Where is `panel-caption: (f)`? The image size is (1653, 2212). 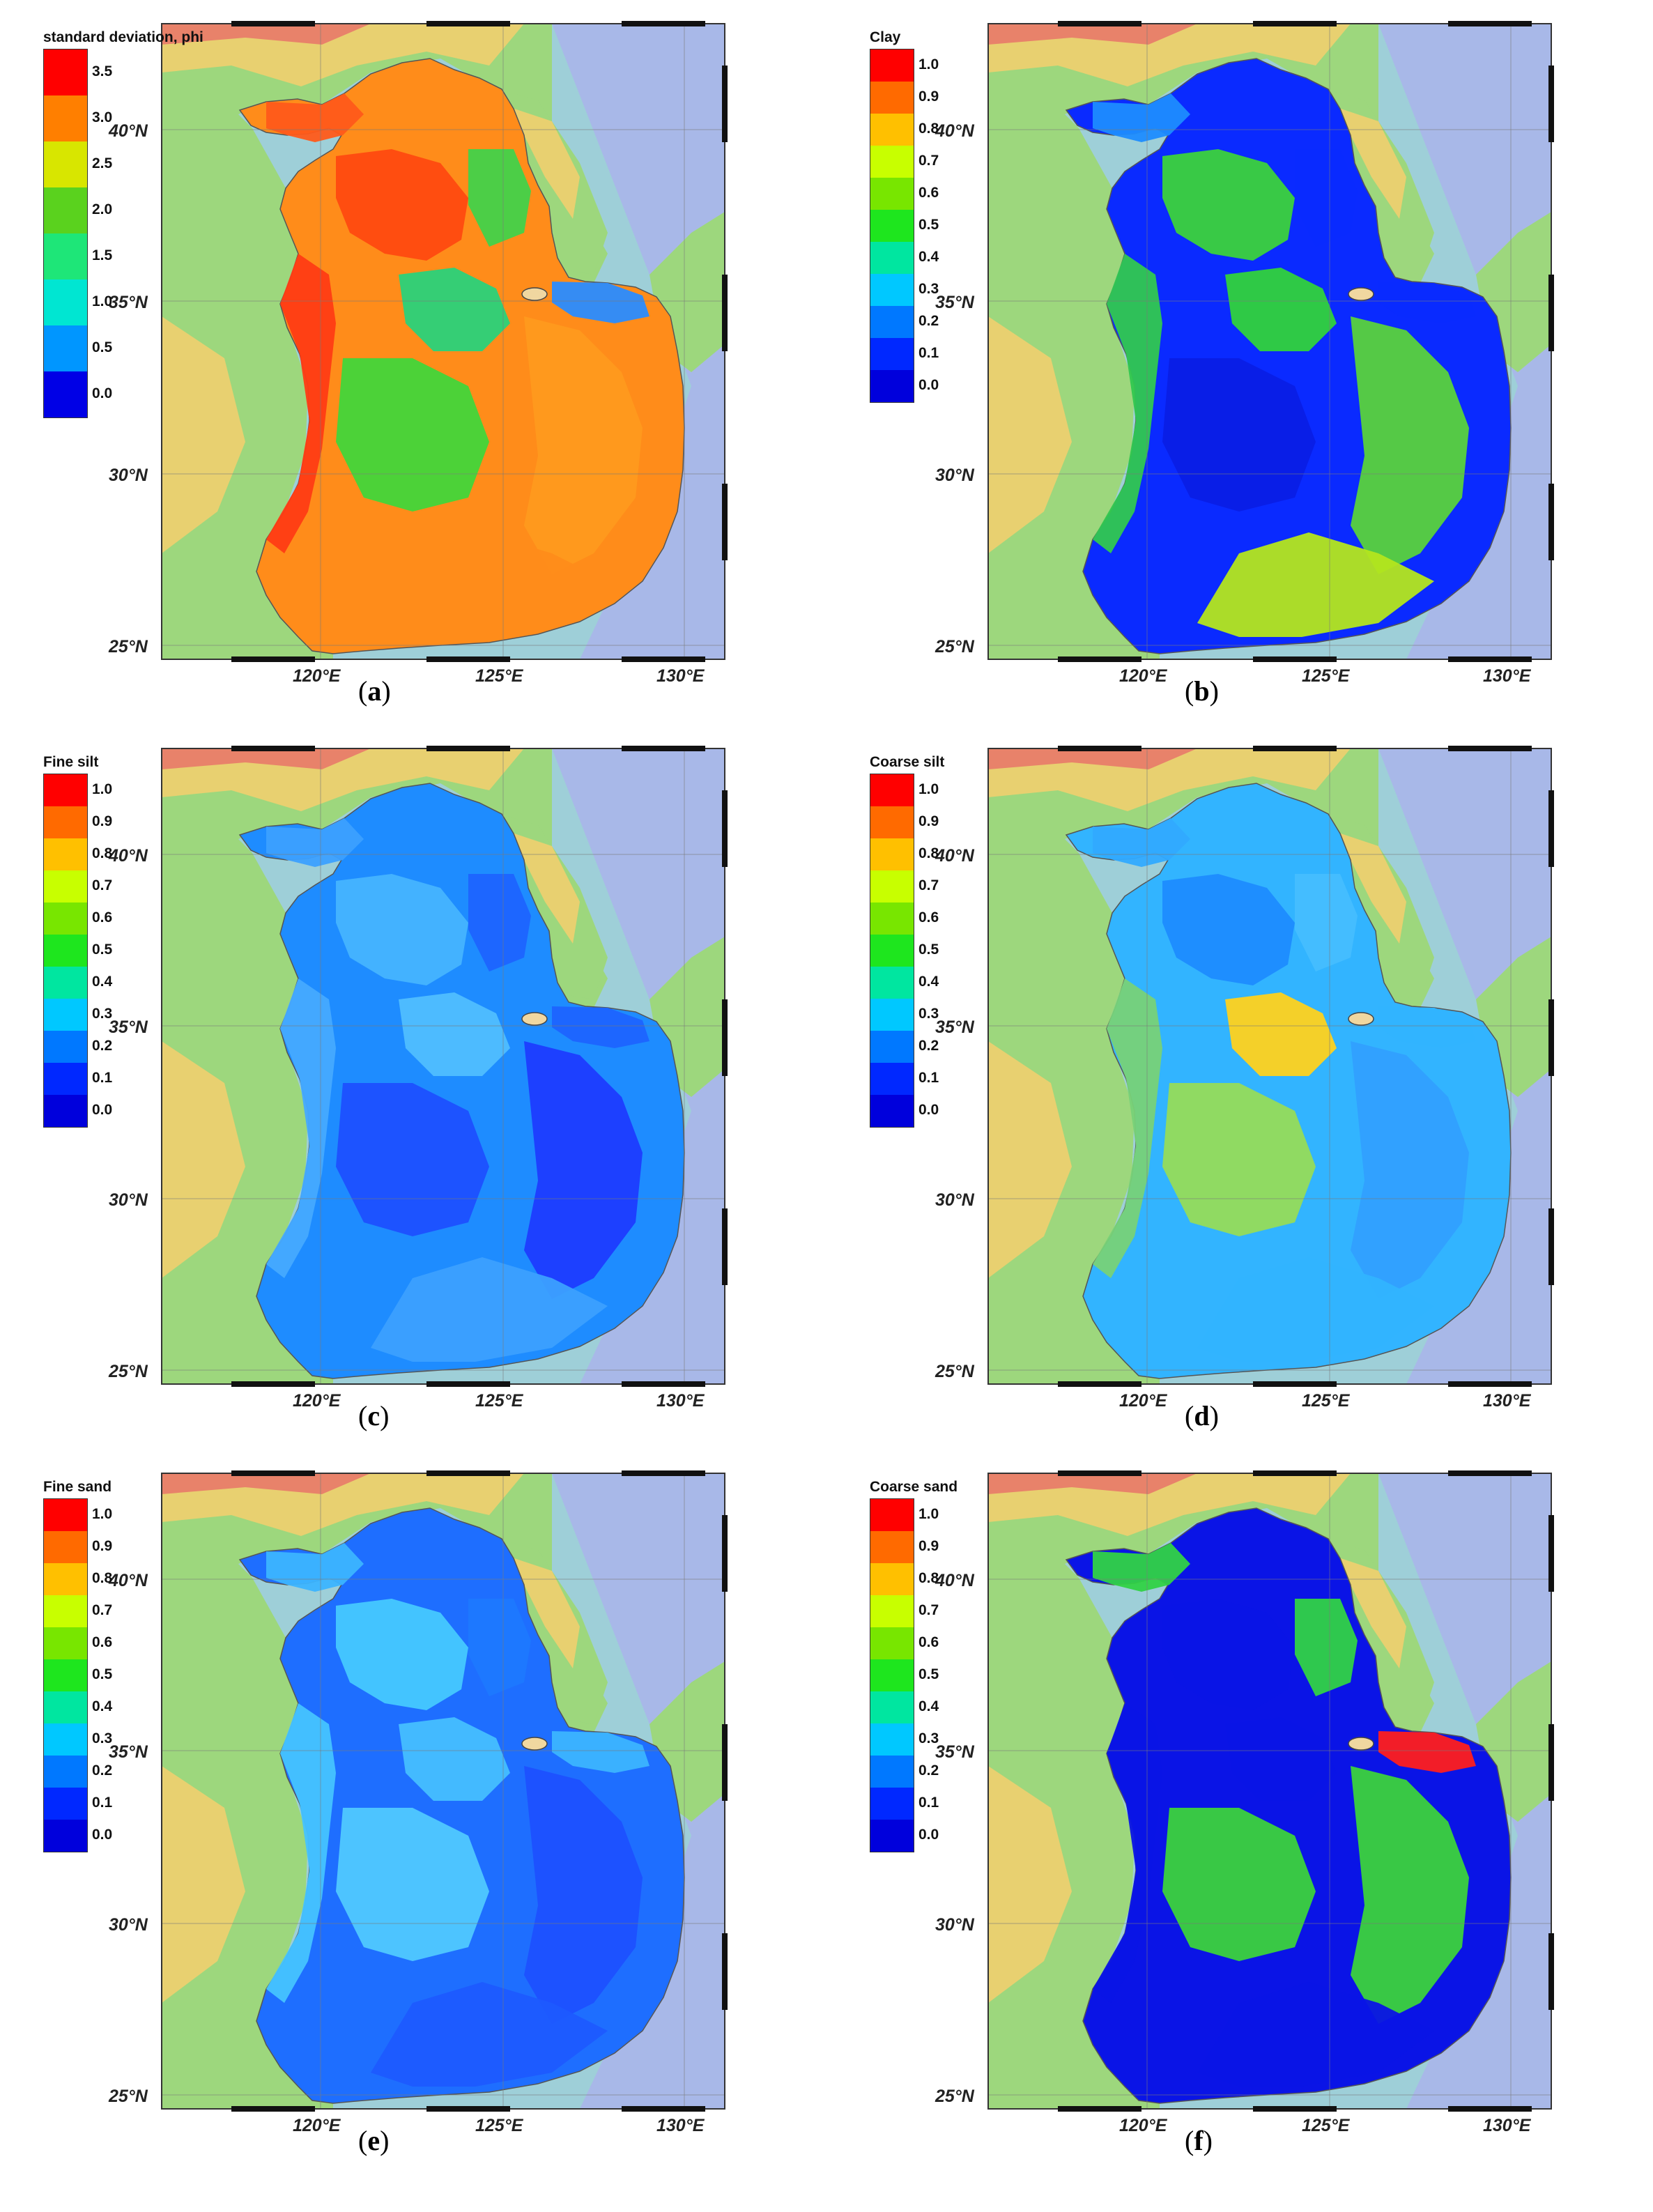
panel-caption: (f) is located at coordinates (1199, 2140).